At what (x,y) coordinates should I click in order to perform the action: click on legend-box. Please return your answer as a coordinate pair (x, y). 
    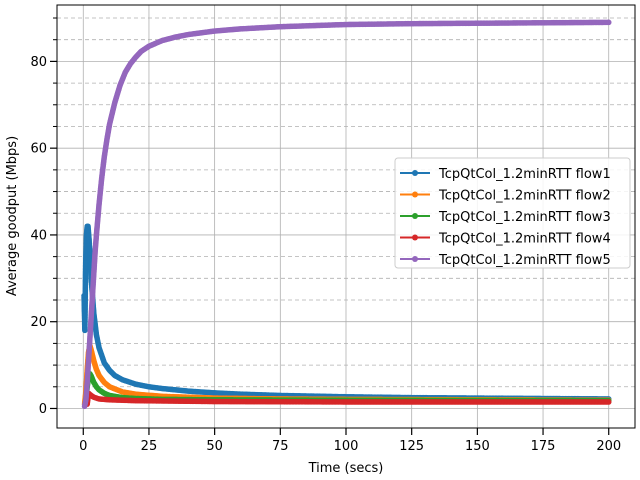
    Looking at the image, I should click on (512, 213).